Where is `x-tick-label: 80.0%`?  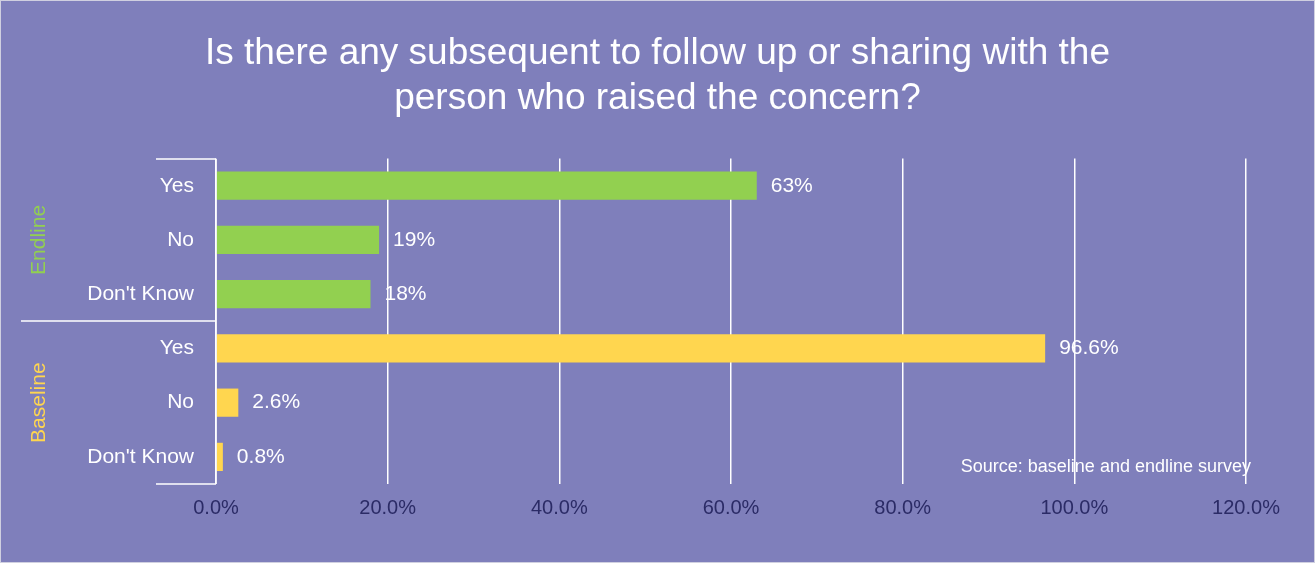
x-tick-label: 80.0% is located at coordinates (903, 506).